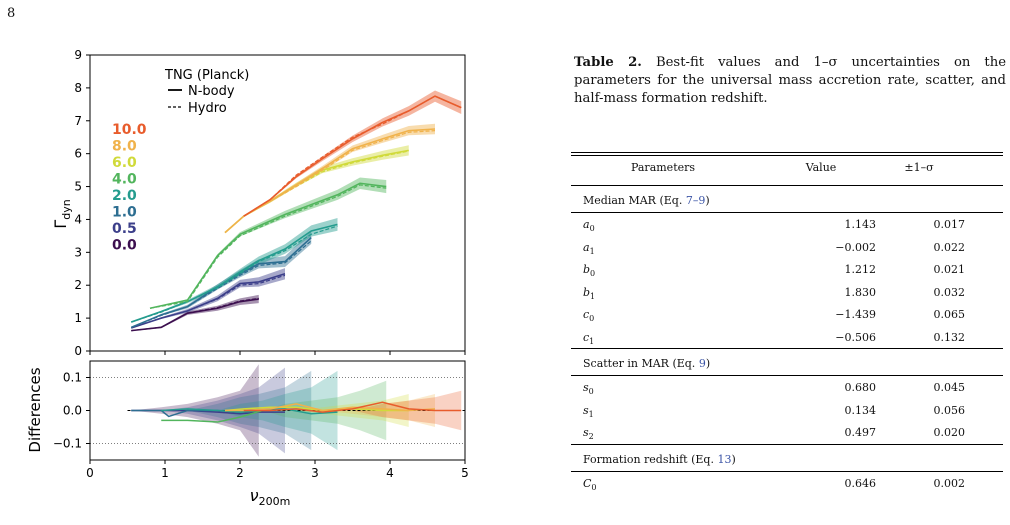 The width and height of the screenshot is (1010, 525). What do you see at coordinates (129, 130) in the screenshot?
I see `redshift-label: 10.0` at bounding box center [129, 130].